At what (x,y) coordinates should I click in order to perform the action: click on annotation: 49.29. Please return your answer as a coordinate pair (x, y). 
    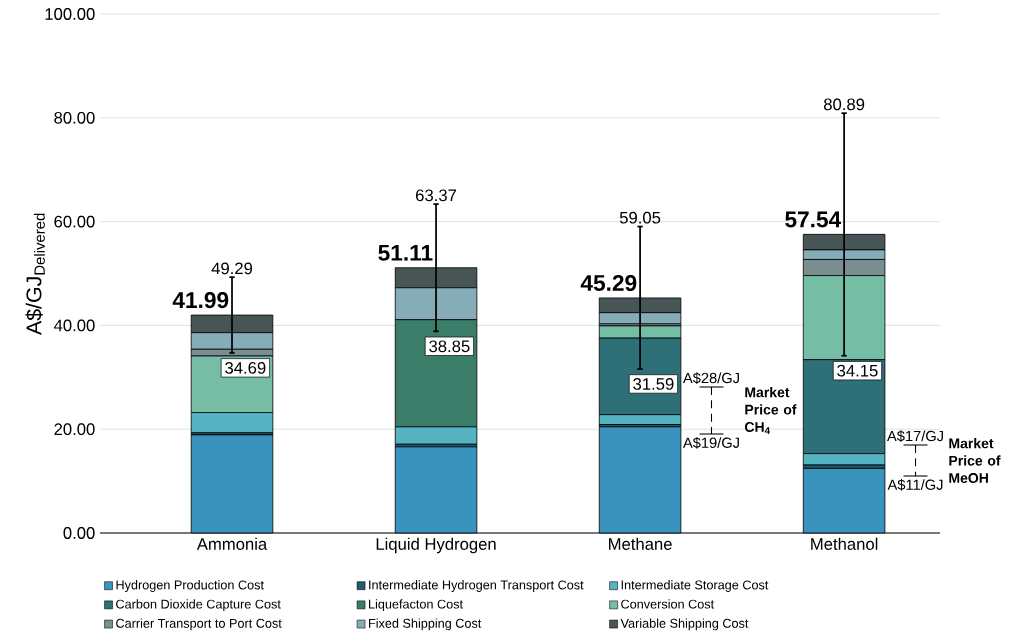
    Looking at the image, I should click on (232, 268).